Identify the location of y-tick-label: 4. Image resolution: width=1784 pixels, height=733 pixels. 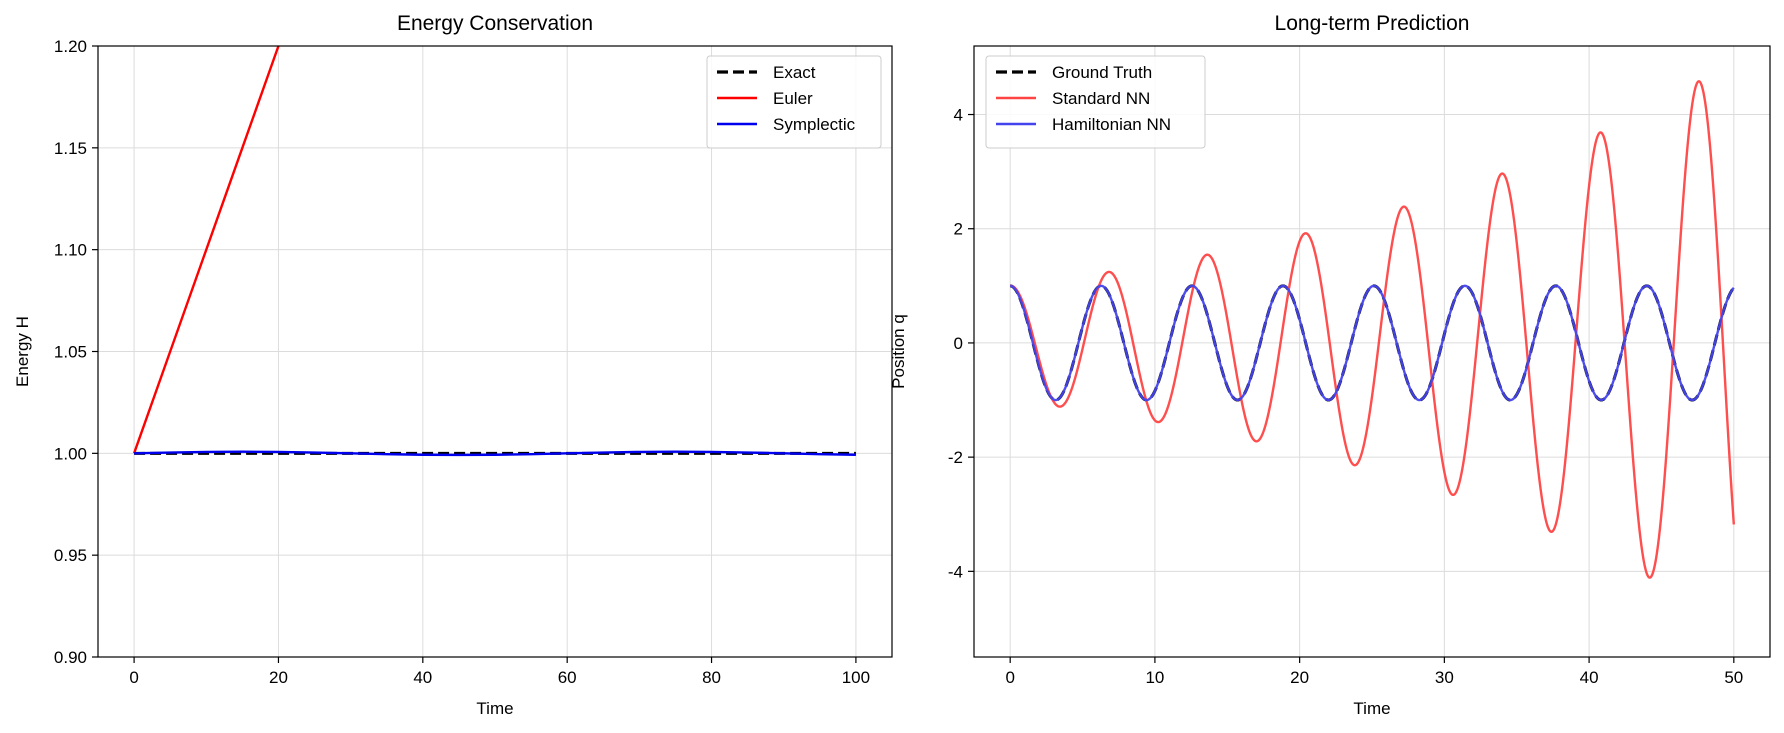
(958, 115).